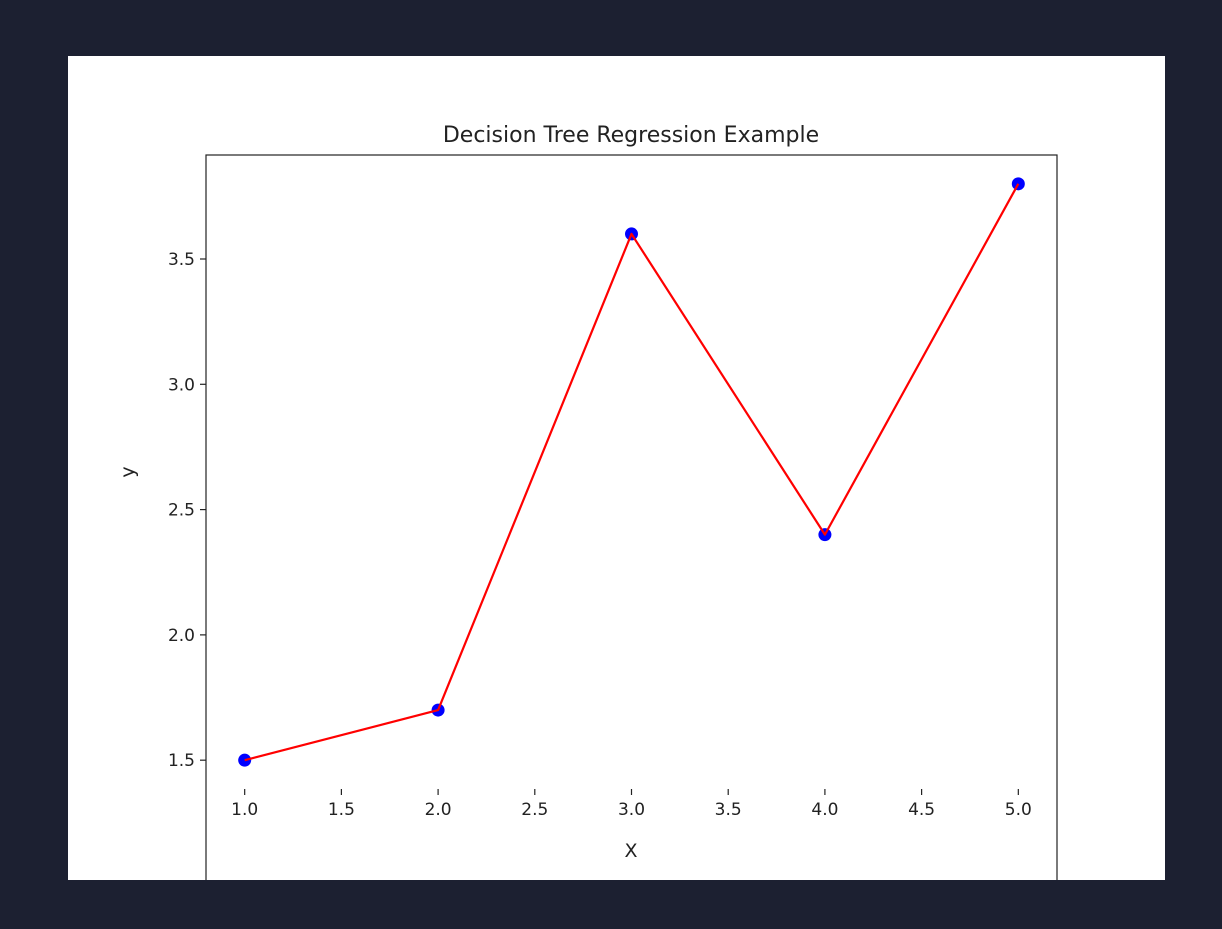  Describe the element at coordinates (1018, 810) in the screenshot. I see `x-tick-label: 5.0` at that location.